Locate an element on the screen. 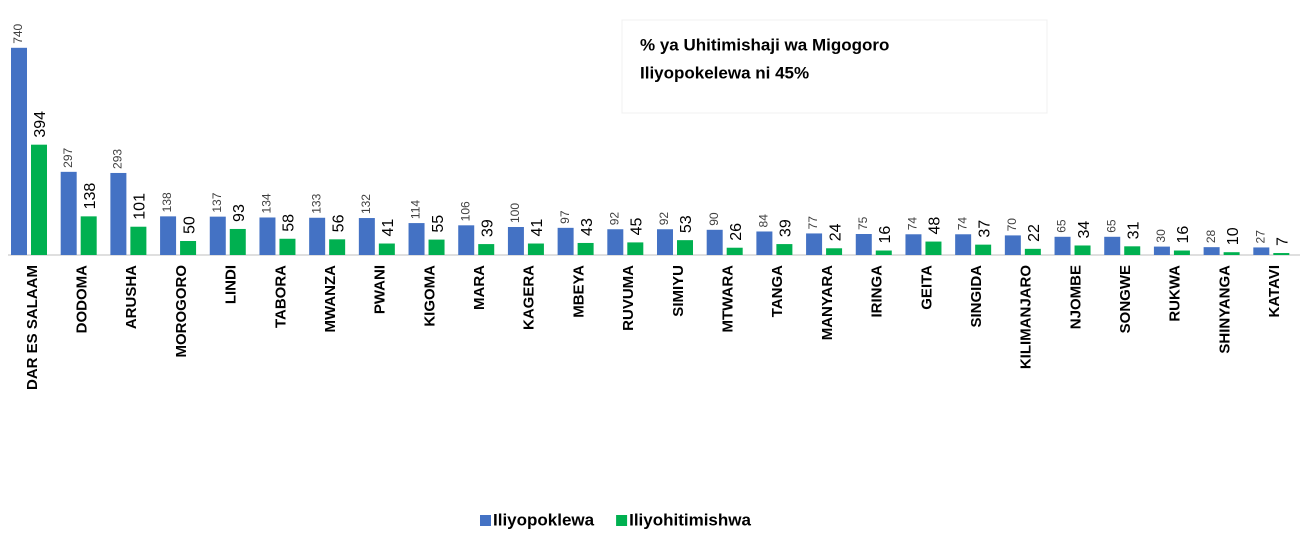  value-label-group: 394 is located at coordinates (41, 124).